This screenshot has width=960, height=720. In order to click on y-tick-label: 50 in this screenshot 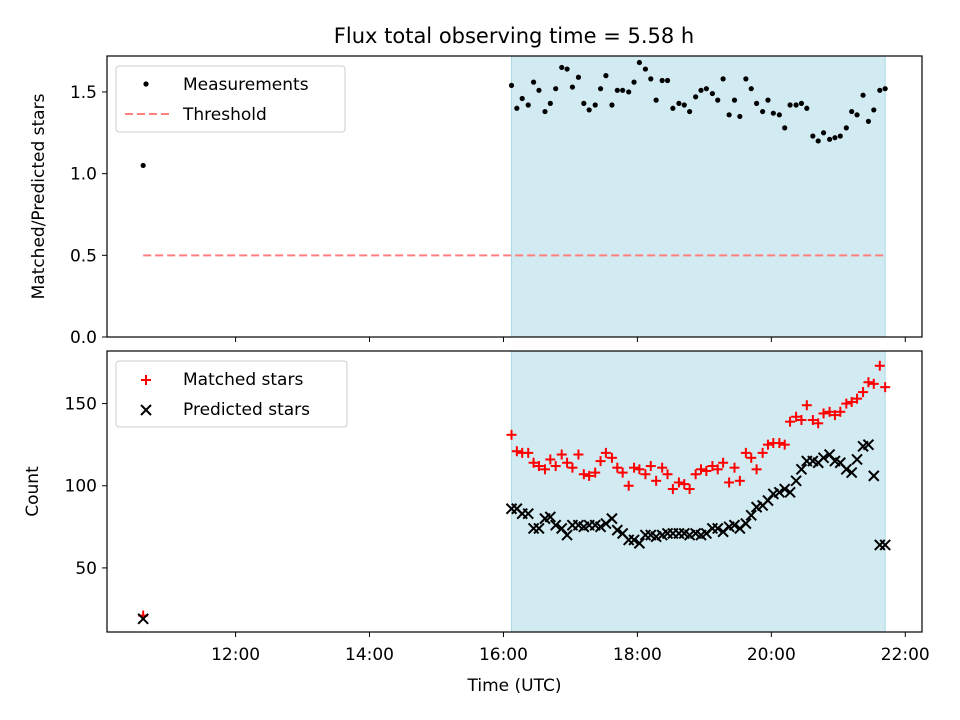, I will do `click(86, 569)`.